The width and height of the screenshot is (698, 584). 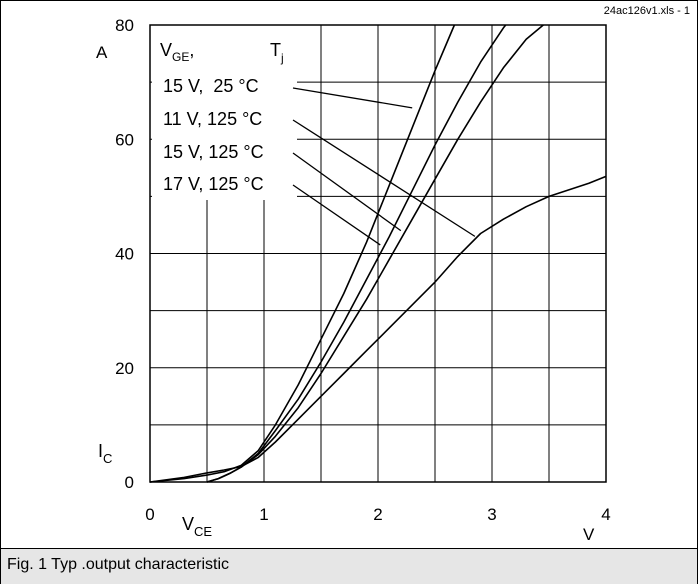 What do you see at coordinates (118, 564) in the screenshot?
I see `figure-caption: Fig. 1 Typ .output characteristic` at bounding box center [118, 564].